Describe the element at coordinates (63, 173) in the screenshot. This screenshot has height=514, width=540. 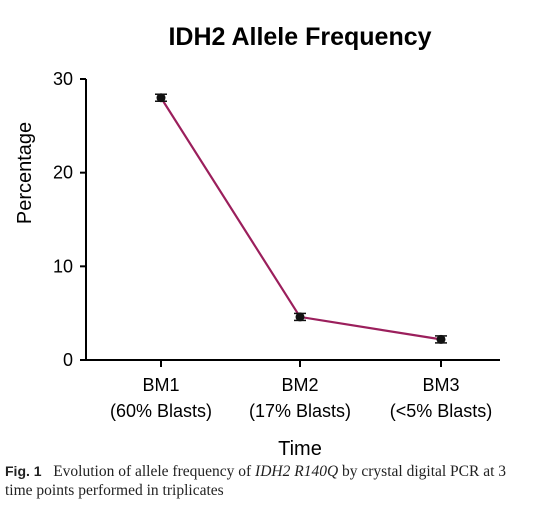
I see `y-tick-label: 20` at that location.